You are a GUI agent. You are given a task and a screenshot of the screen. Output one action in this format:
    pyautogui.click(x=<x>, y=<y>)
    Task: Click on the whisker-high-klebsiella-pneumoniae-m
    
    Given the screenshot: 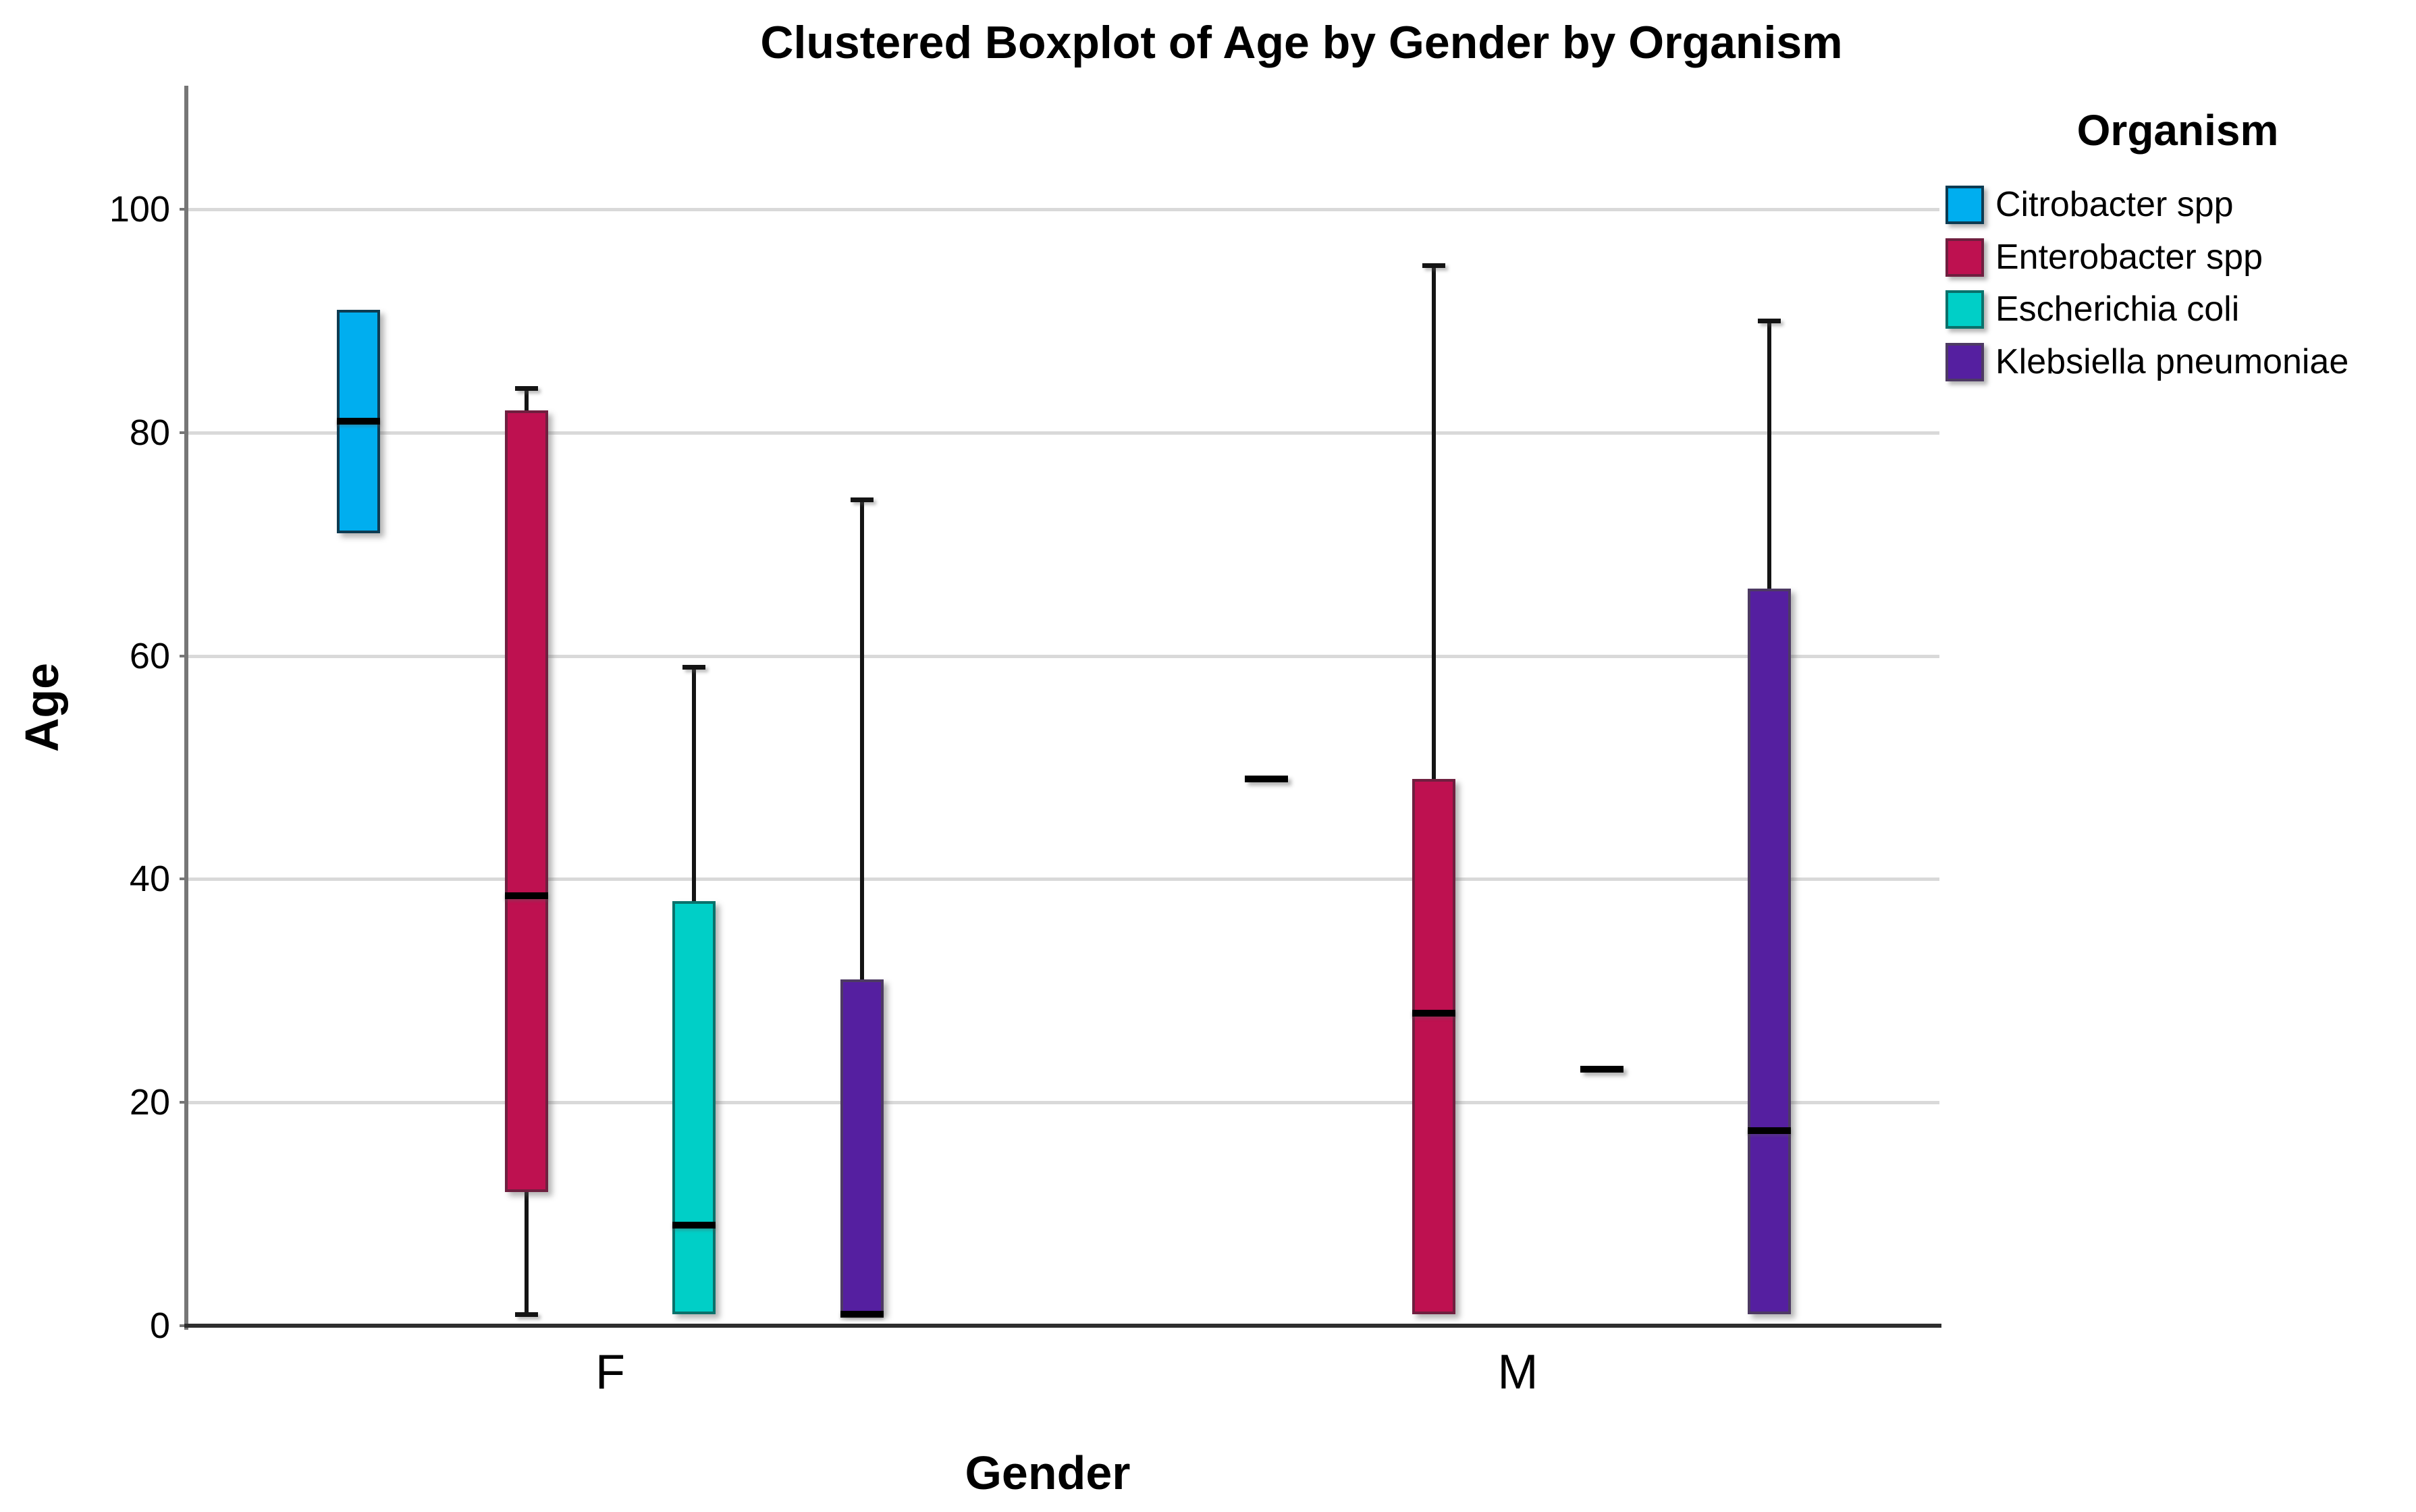 What is the action you would take?
    pyautogui.click(x=1770, y=455)
    